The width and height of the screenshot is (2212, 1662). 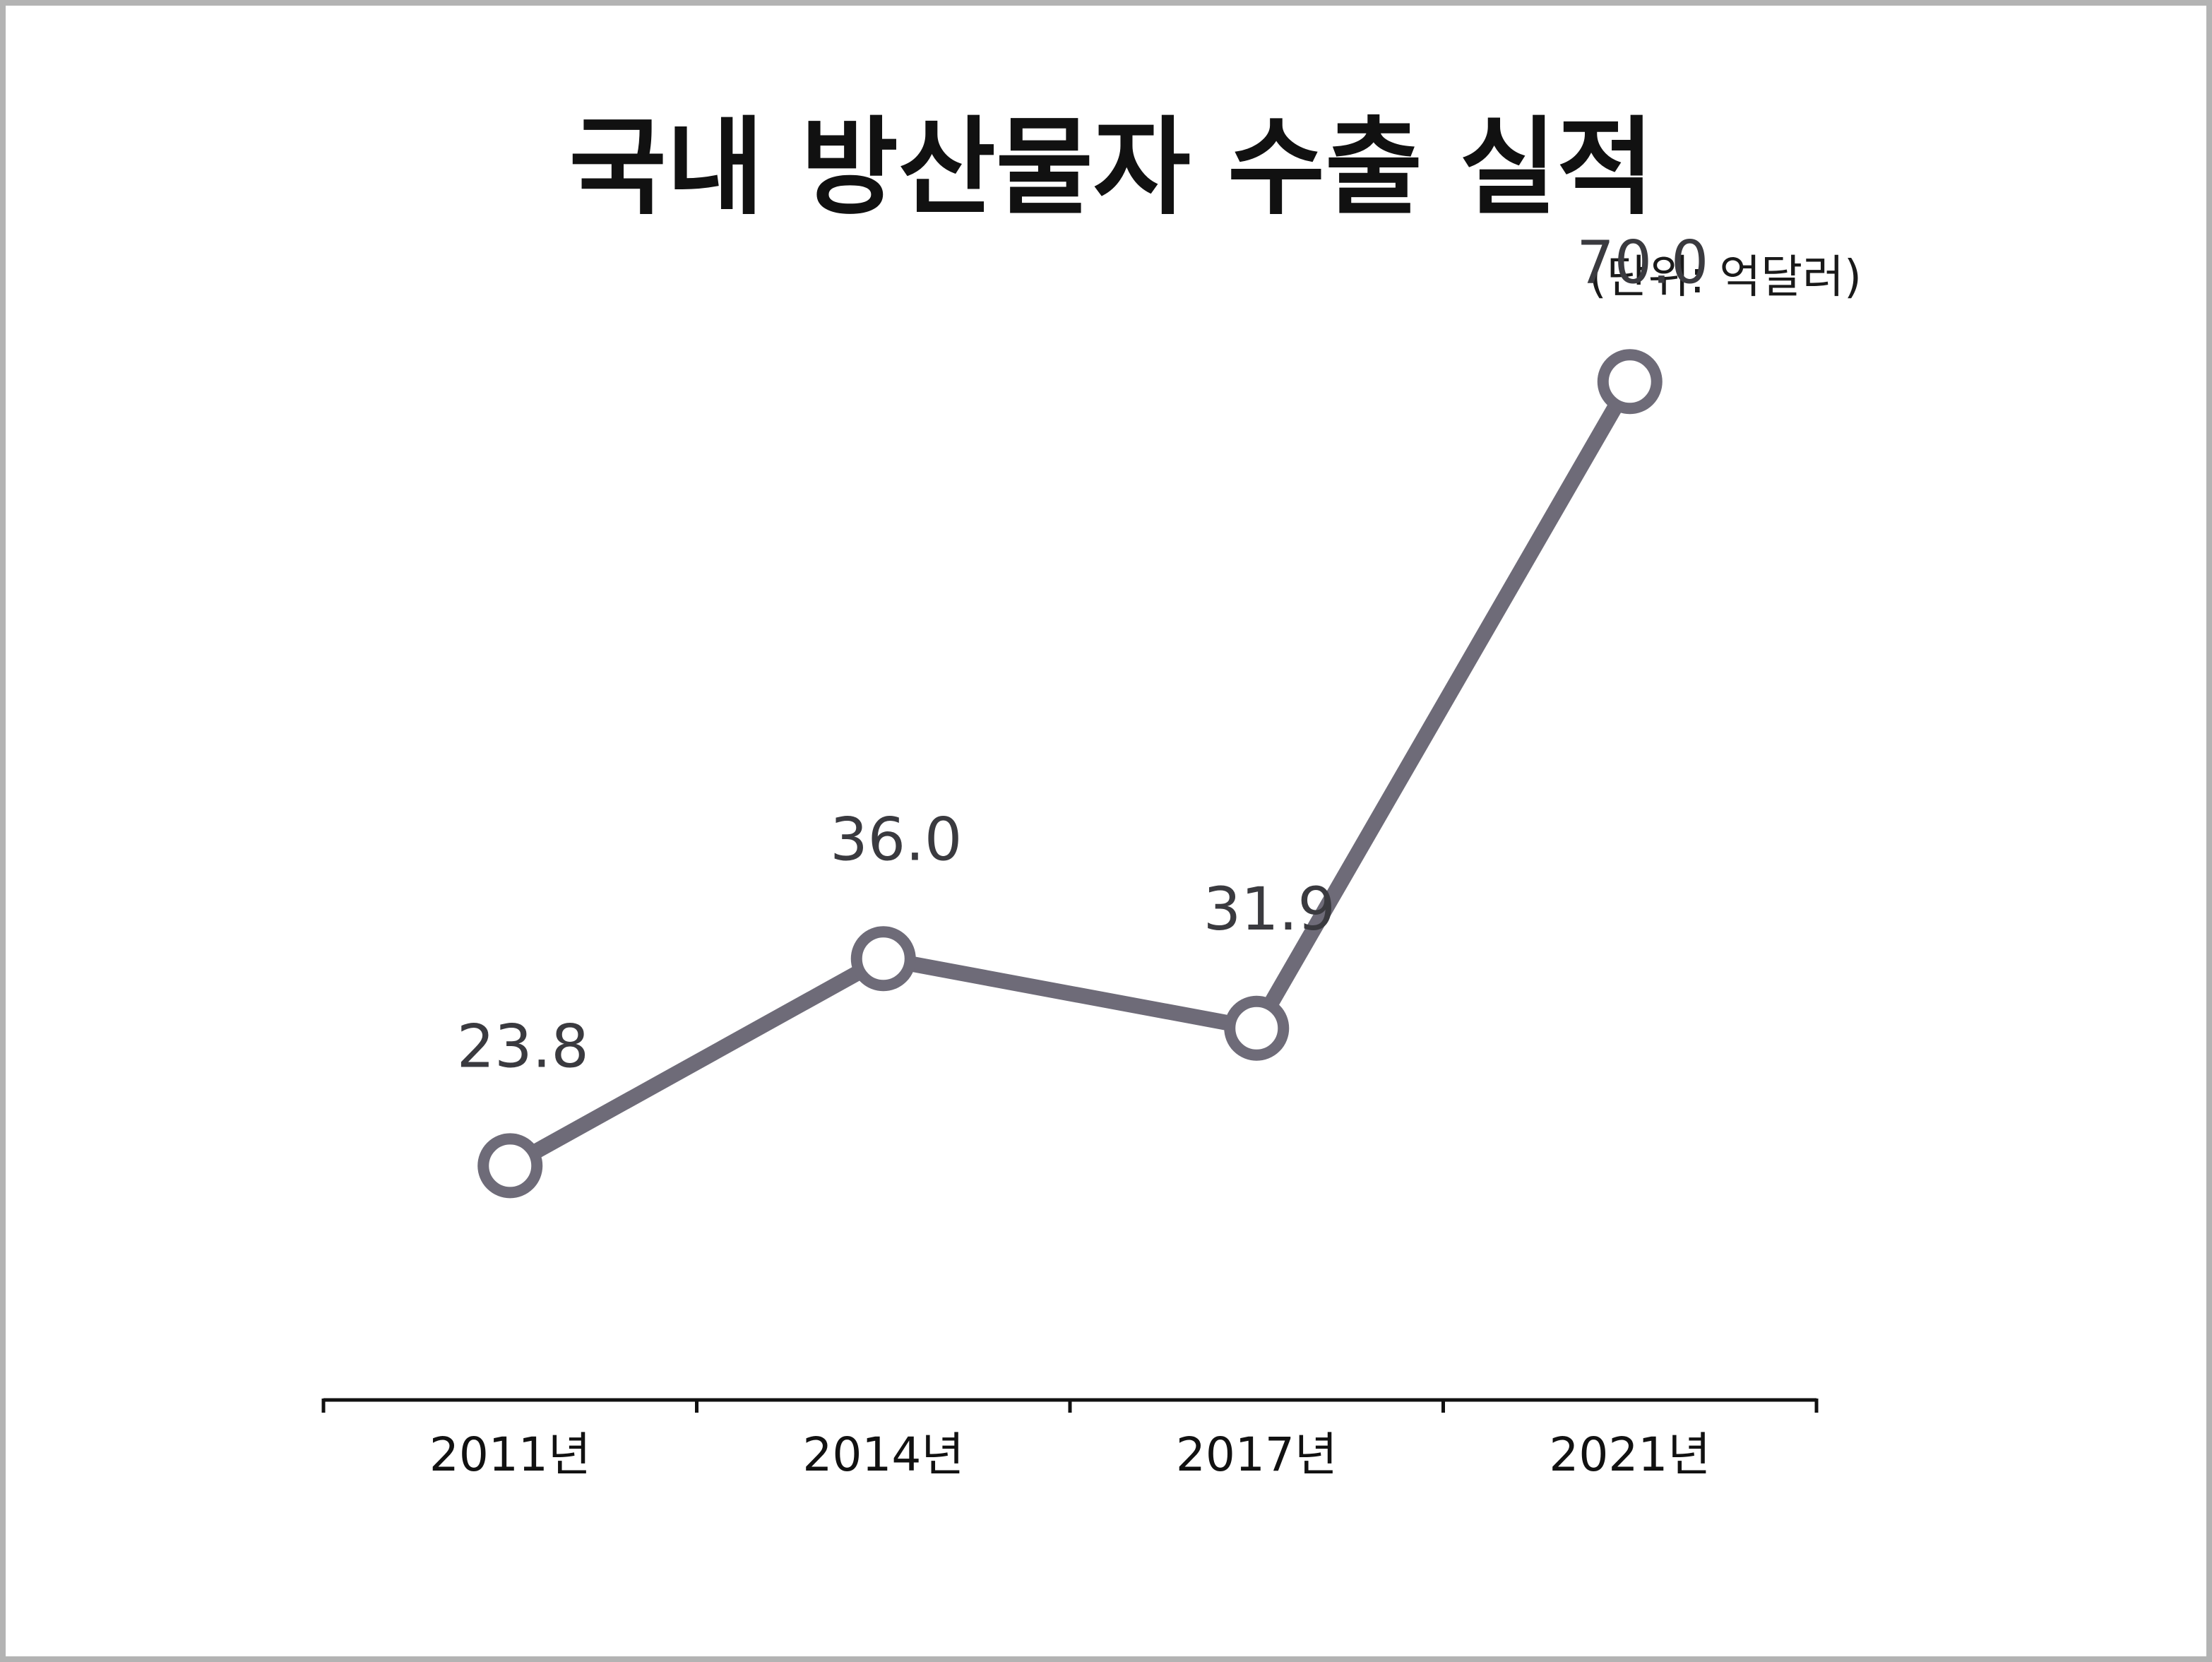 What do you see at coordinates (1725, 277) in the screenshot?
I see `unit-label: (단위: 억달러)` at bounding box center [1725, 277].